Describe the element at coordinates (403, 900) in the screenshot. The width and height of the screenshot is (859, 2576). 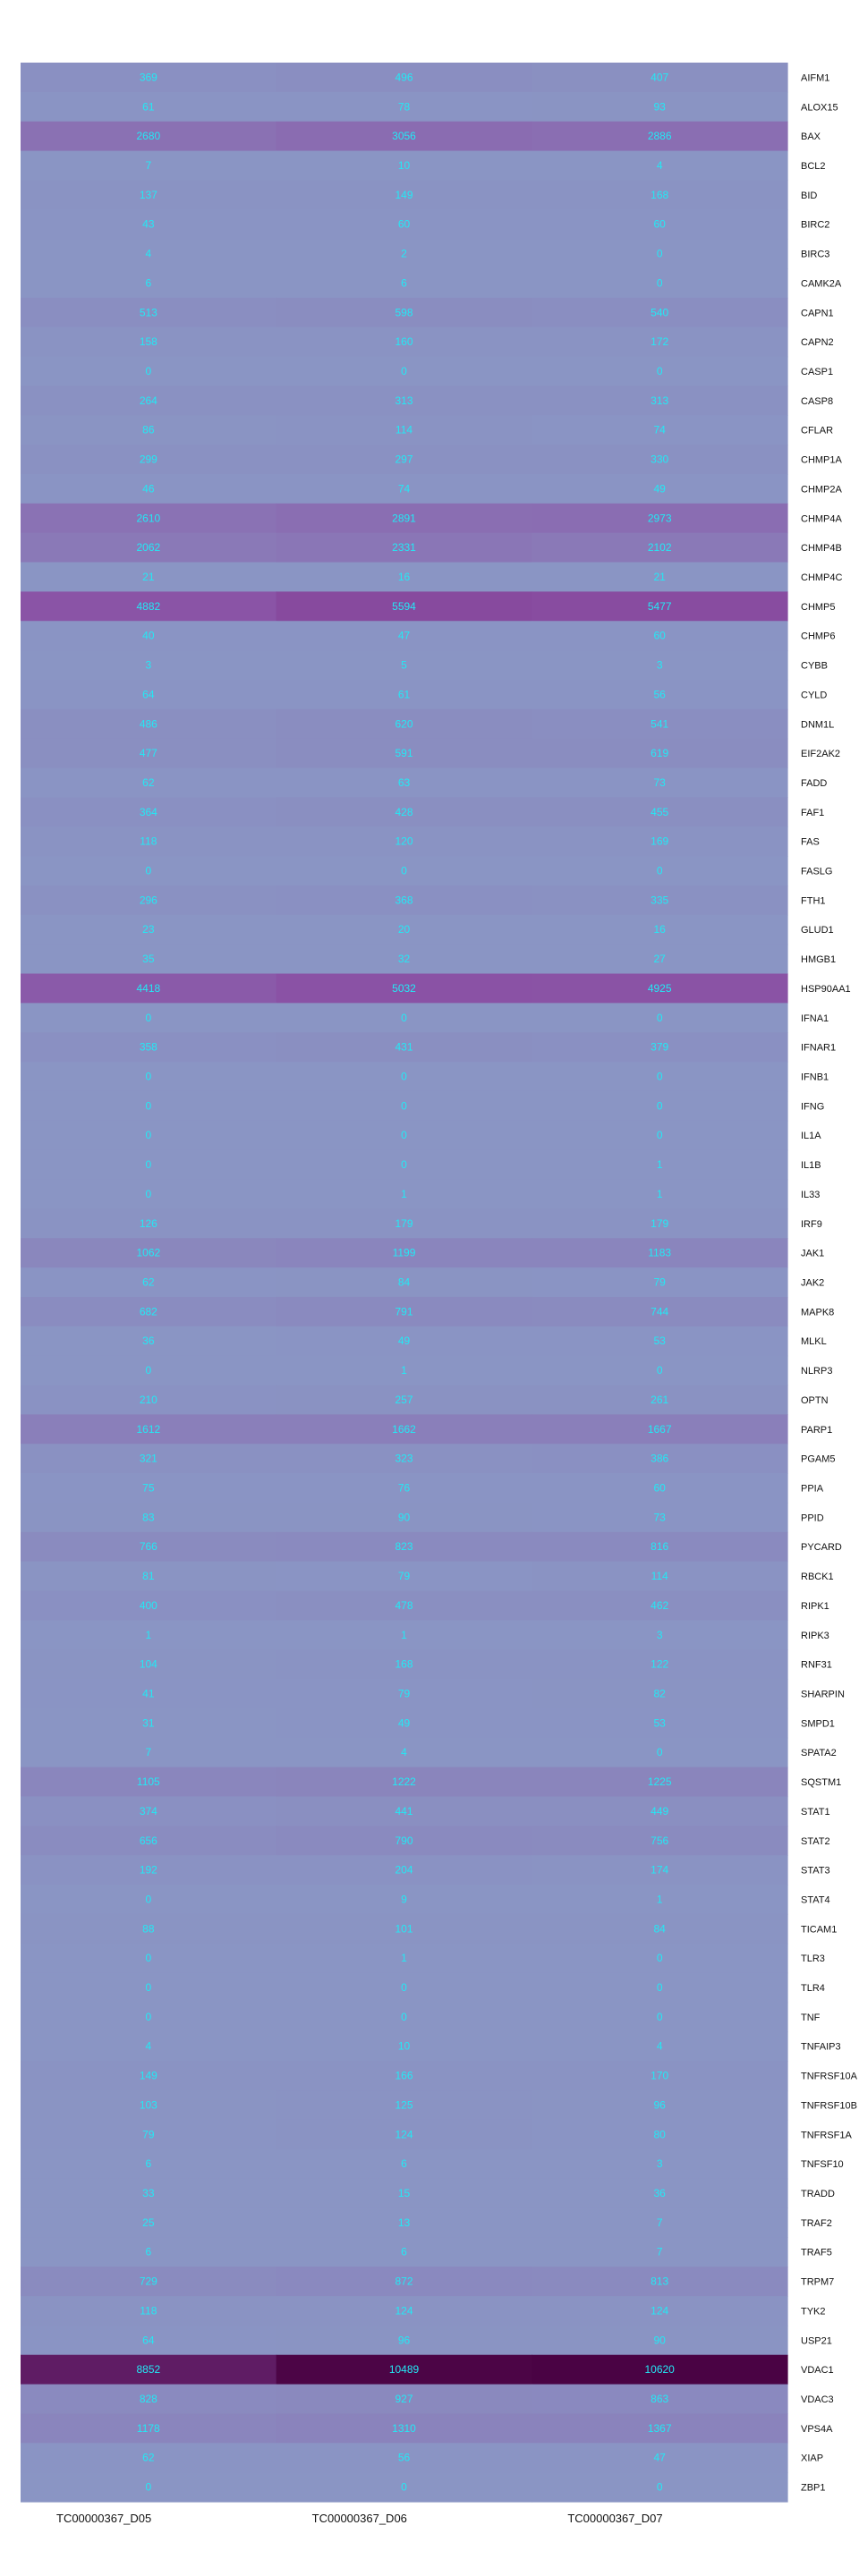
I see `cell-value-label: 368` at that location.